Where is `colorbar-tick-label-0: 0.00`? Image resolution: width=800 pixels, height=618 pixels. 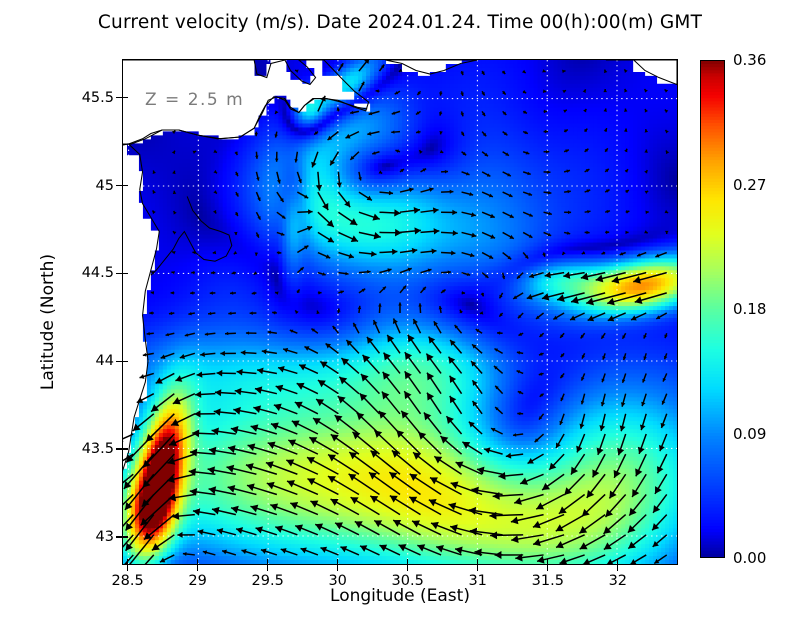 colorbar-tick-label-0: 0.00 is located at coordinates (750, 558).